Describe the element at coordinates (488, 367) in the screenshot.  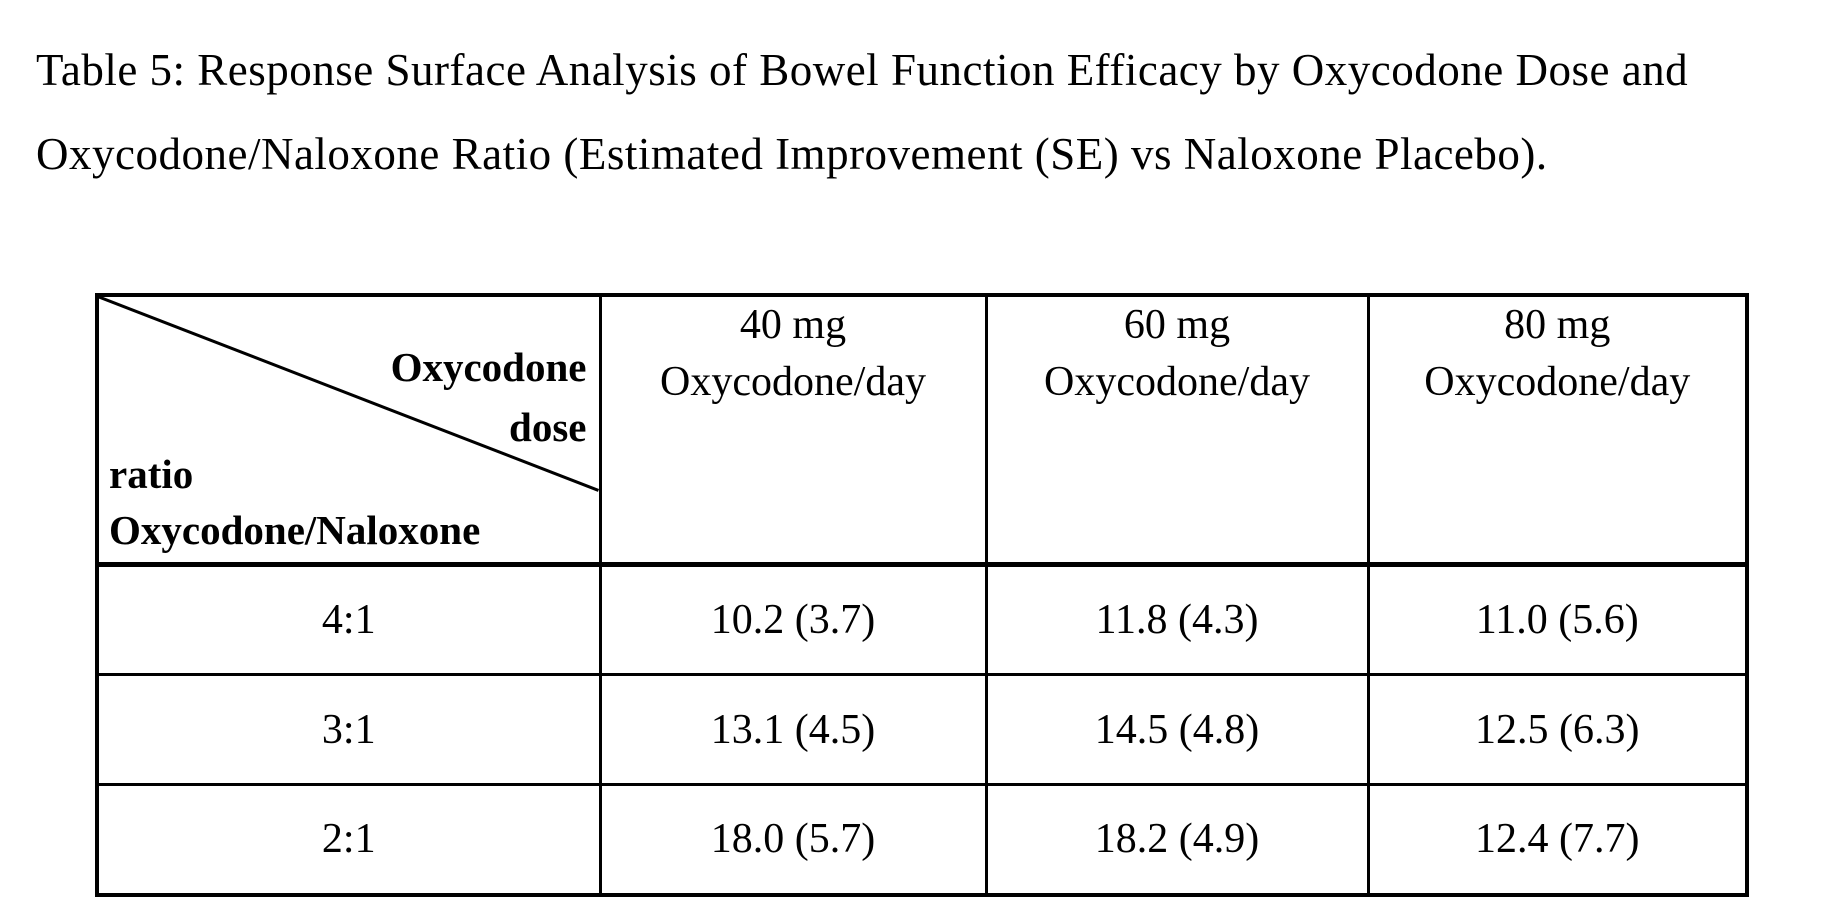
I see `column-axis-label-line-1: Oxycodone` at that location.